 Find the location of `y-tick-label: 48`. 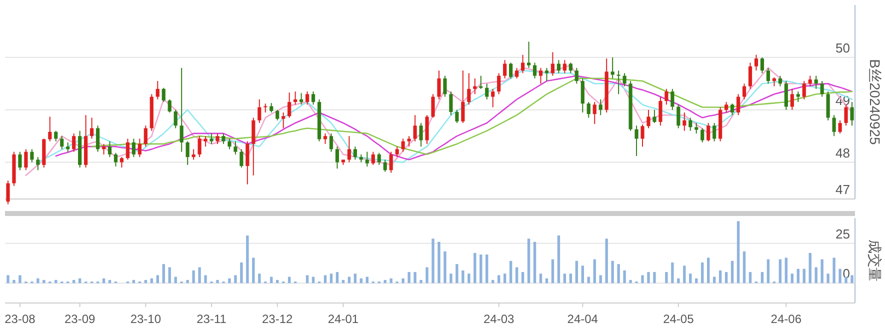

y-tick-label: 48 is located at coordinates (843, 152).